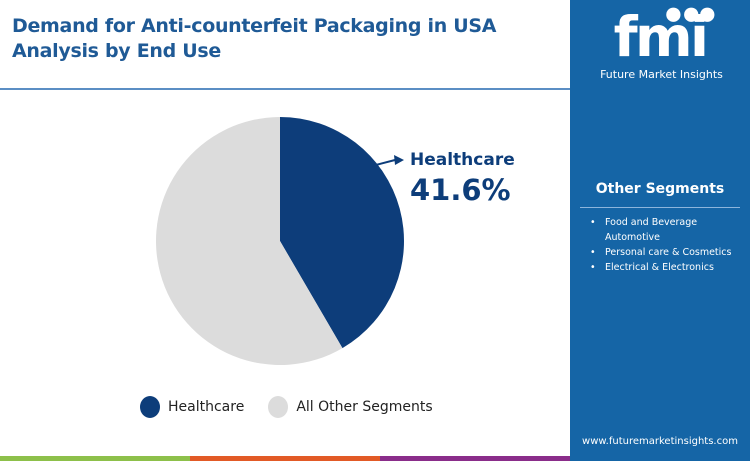  What do you see at coordinates (664, 34) in the screenshot?
I see `fmi-logo: fmi` at bounding box center [664, 34].